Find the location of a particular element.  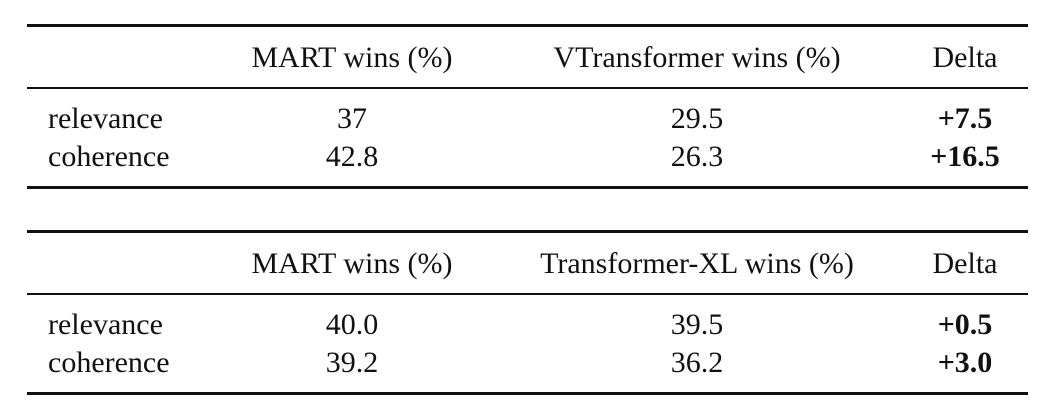

column-header: VTransformer wins (%) is located at coordinates (697, 57).